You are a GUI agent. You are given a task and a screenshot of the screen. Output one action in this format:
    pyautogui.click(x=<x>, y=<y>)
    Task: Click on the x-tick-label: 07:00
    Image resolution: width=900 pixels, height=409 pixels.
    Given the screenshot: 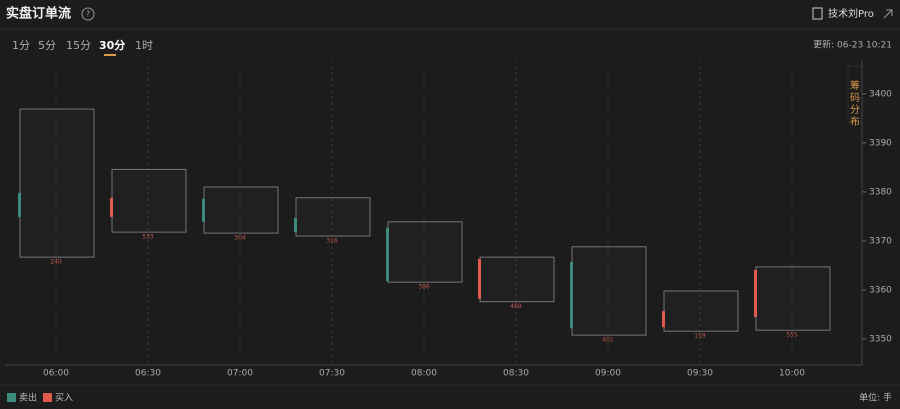 What is the action you would take?
    pyautogui.click(x=240, y=374)
    